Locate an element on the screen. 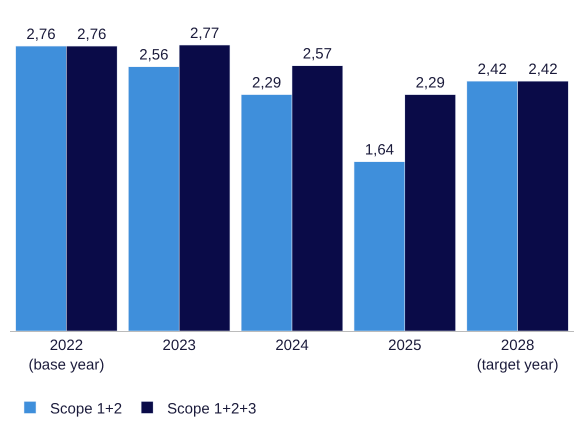 This screenshot has width=584, height=434. data-label: 2,56 is located at coordinates (153, 55).